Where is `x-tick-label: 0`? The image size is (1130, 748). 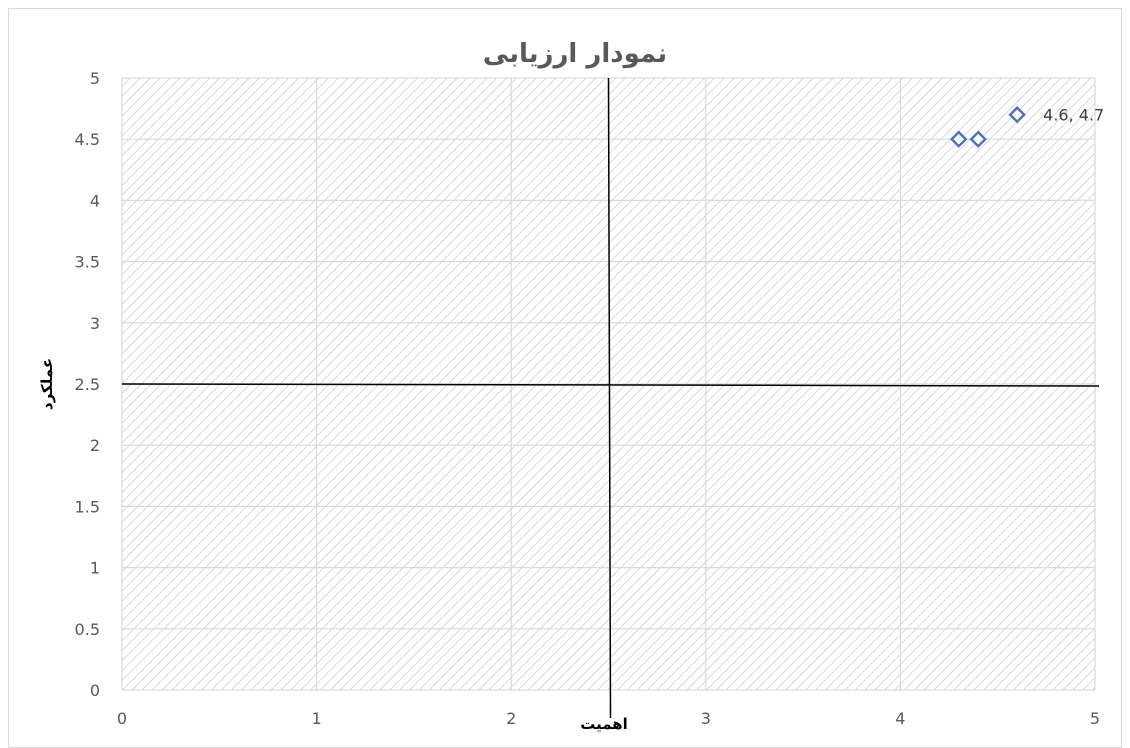 x-tick-label: 0 is located at coordinates (122, 718).